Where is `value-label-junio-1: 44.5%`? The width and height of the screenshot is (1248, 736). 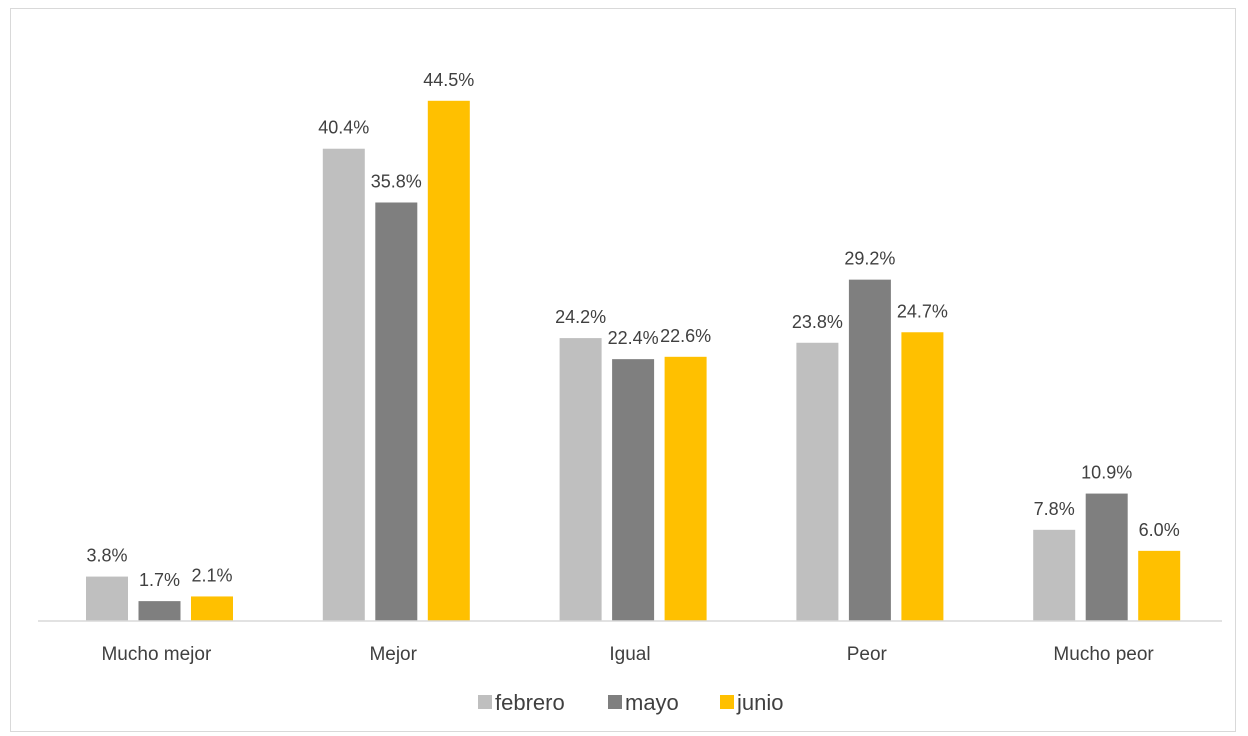
value-label-junio-1: 44.5% is located at coordinates (448, 80).